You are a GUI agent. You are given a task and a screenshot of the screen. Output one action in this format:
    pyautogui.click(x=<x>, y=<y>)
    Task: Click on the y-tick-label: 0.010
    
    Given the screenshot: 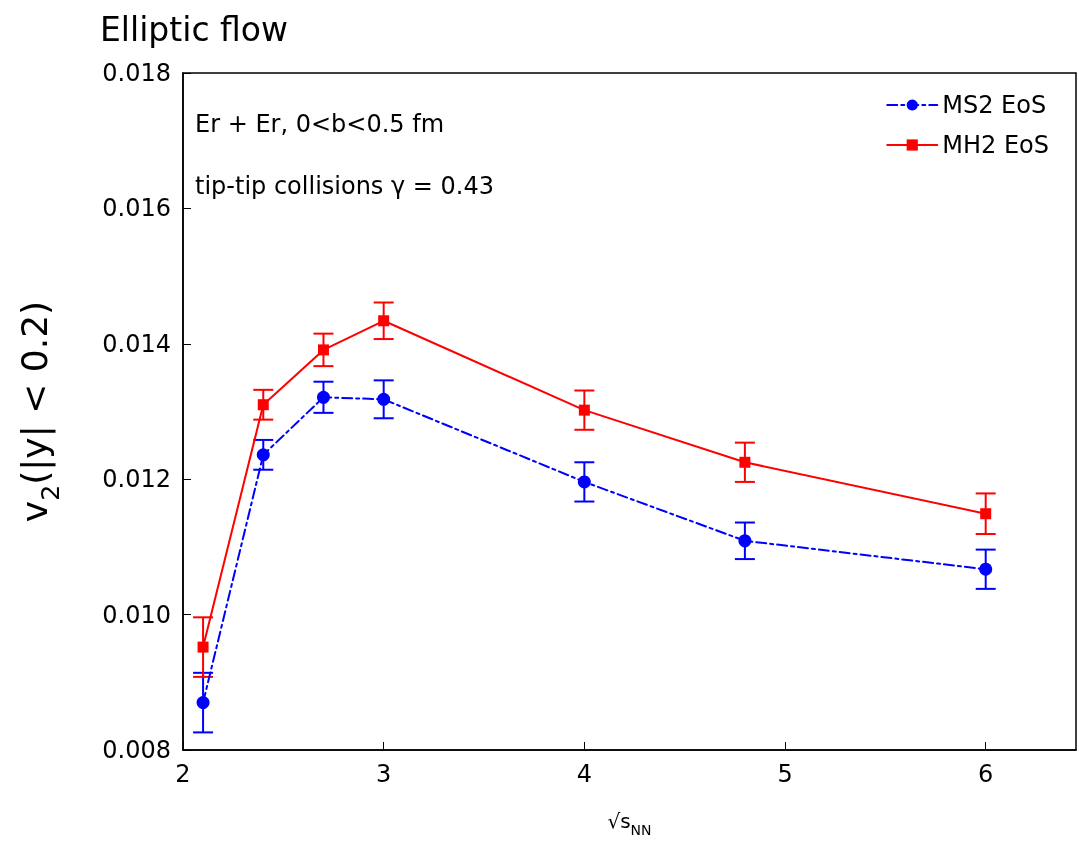 What is the action you would take?
    pyautogui.click(x=136, y=614)
    